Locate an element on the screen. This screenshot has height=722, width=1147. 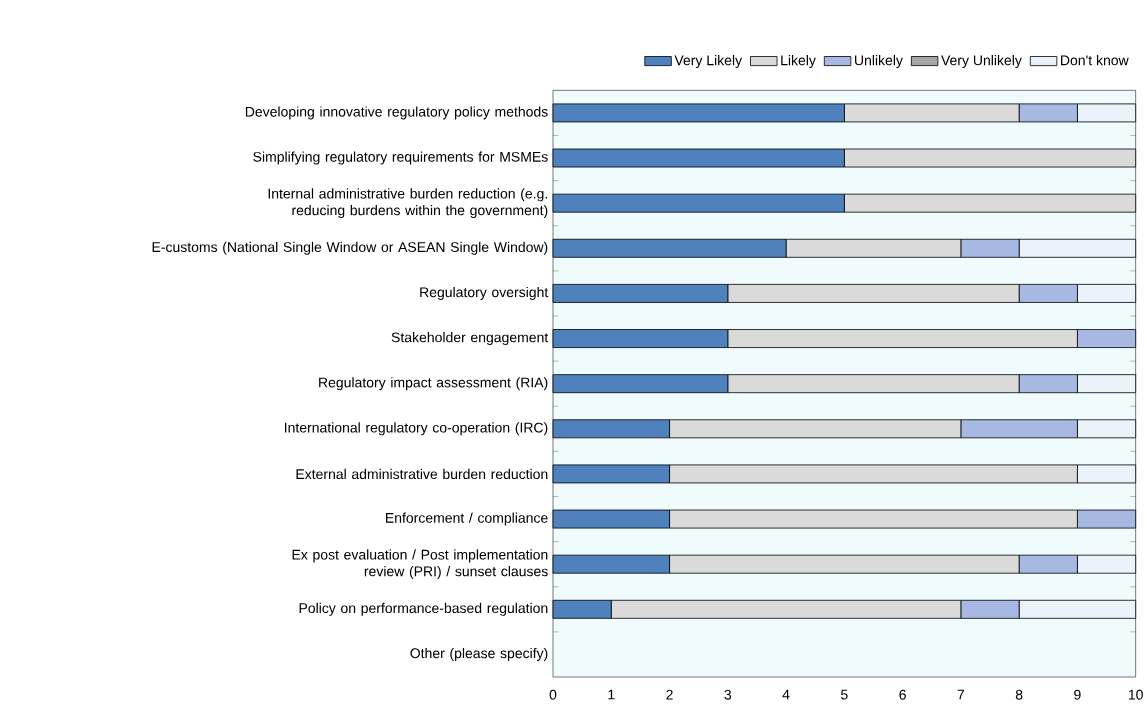
y-tick-label: Stakeholder engagement is located at coordinates (470, 339).